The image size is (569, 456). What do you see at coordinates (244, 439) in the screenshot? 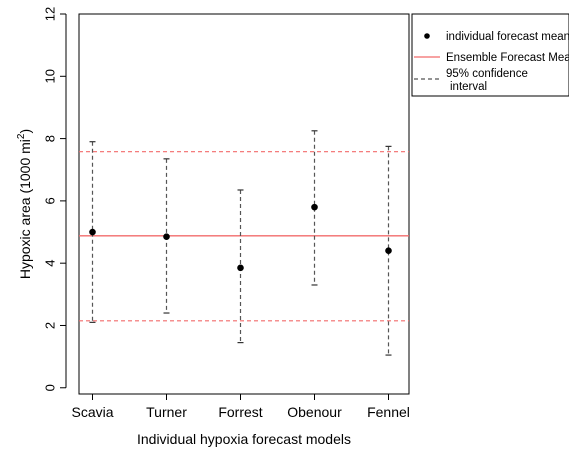
I see `x-axis-label: Individual hypoxia forecast models` at bounding box center [244, 439].